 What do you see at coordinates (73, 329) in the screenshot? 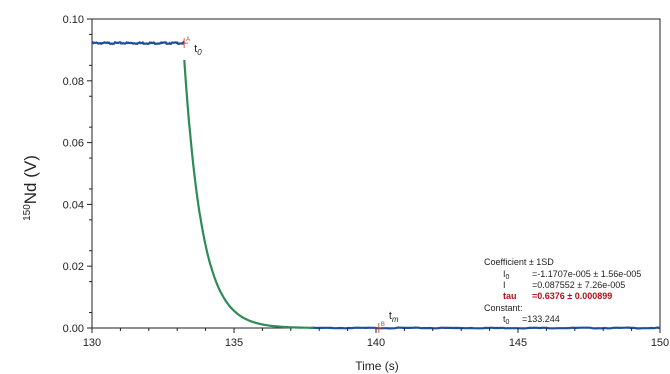
I see `y-tick-label-0.00: 0.00` at bounding box center [73, 329].